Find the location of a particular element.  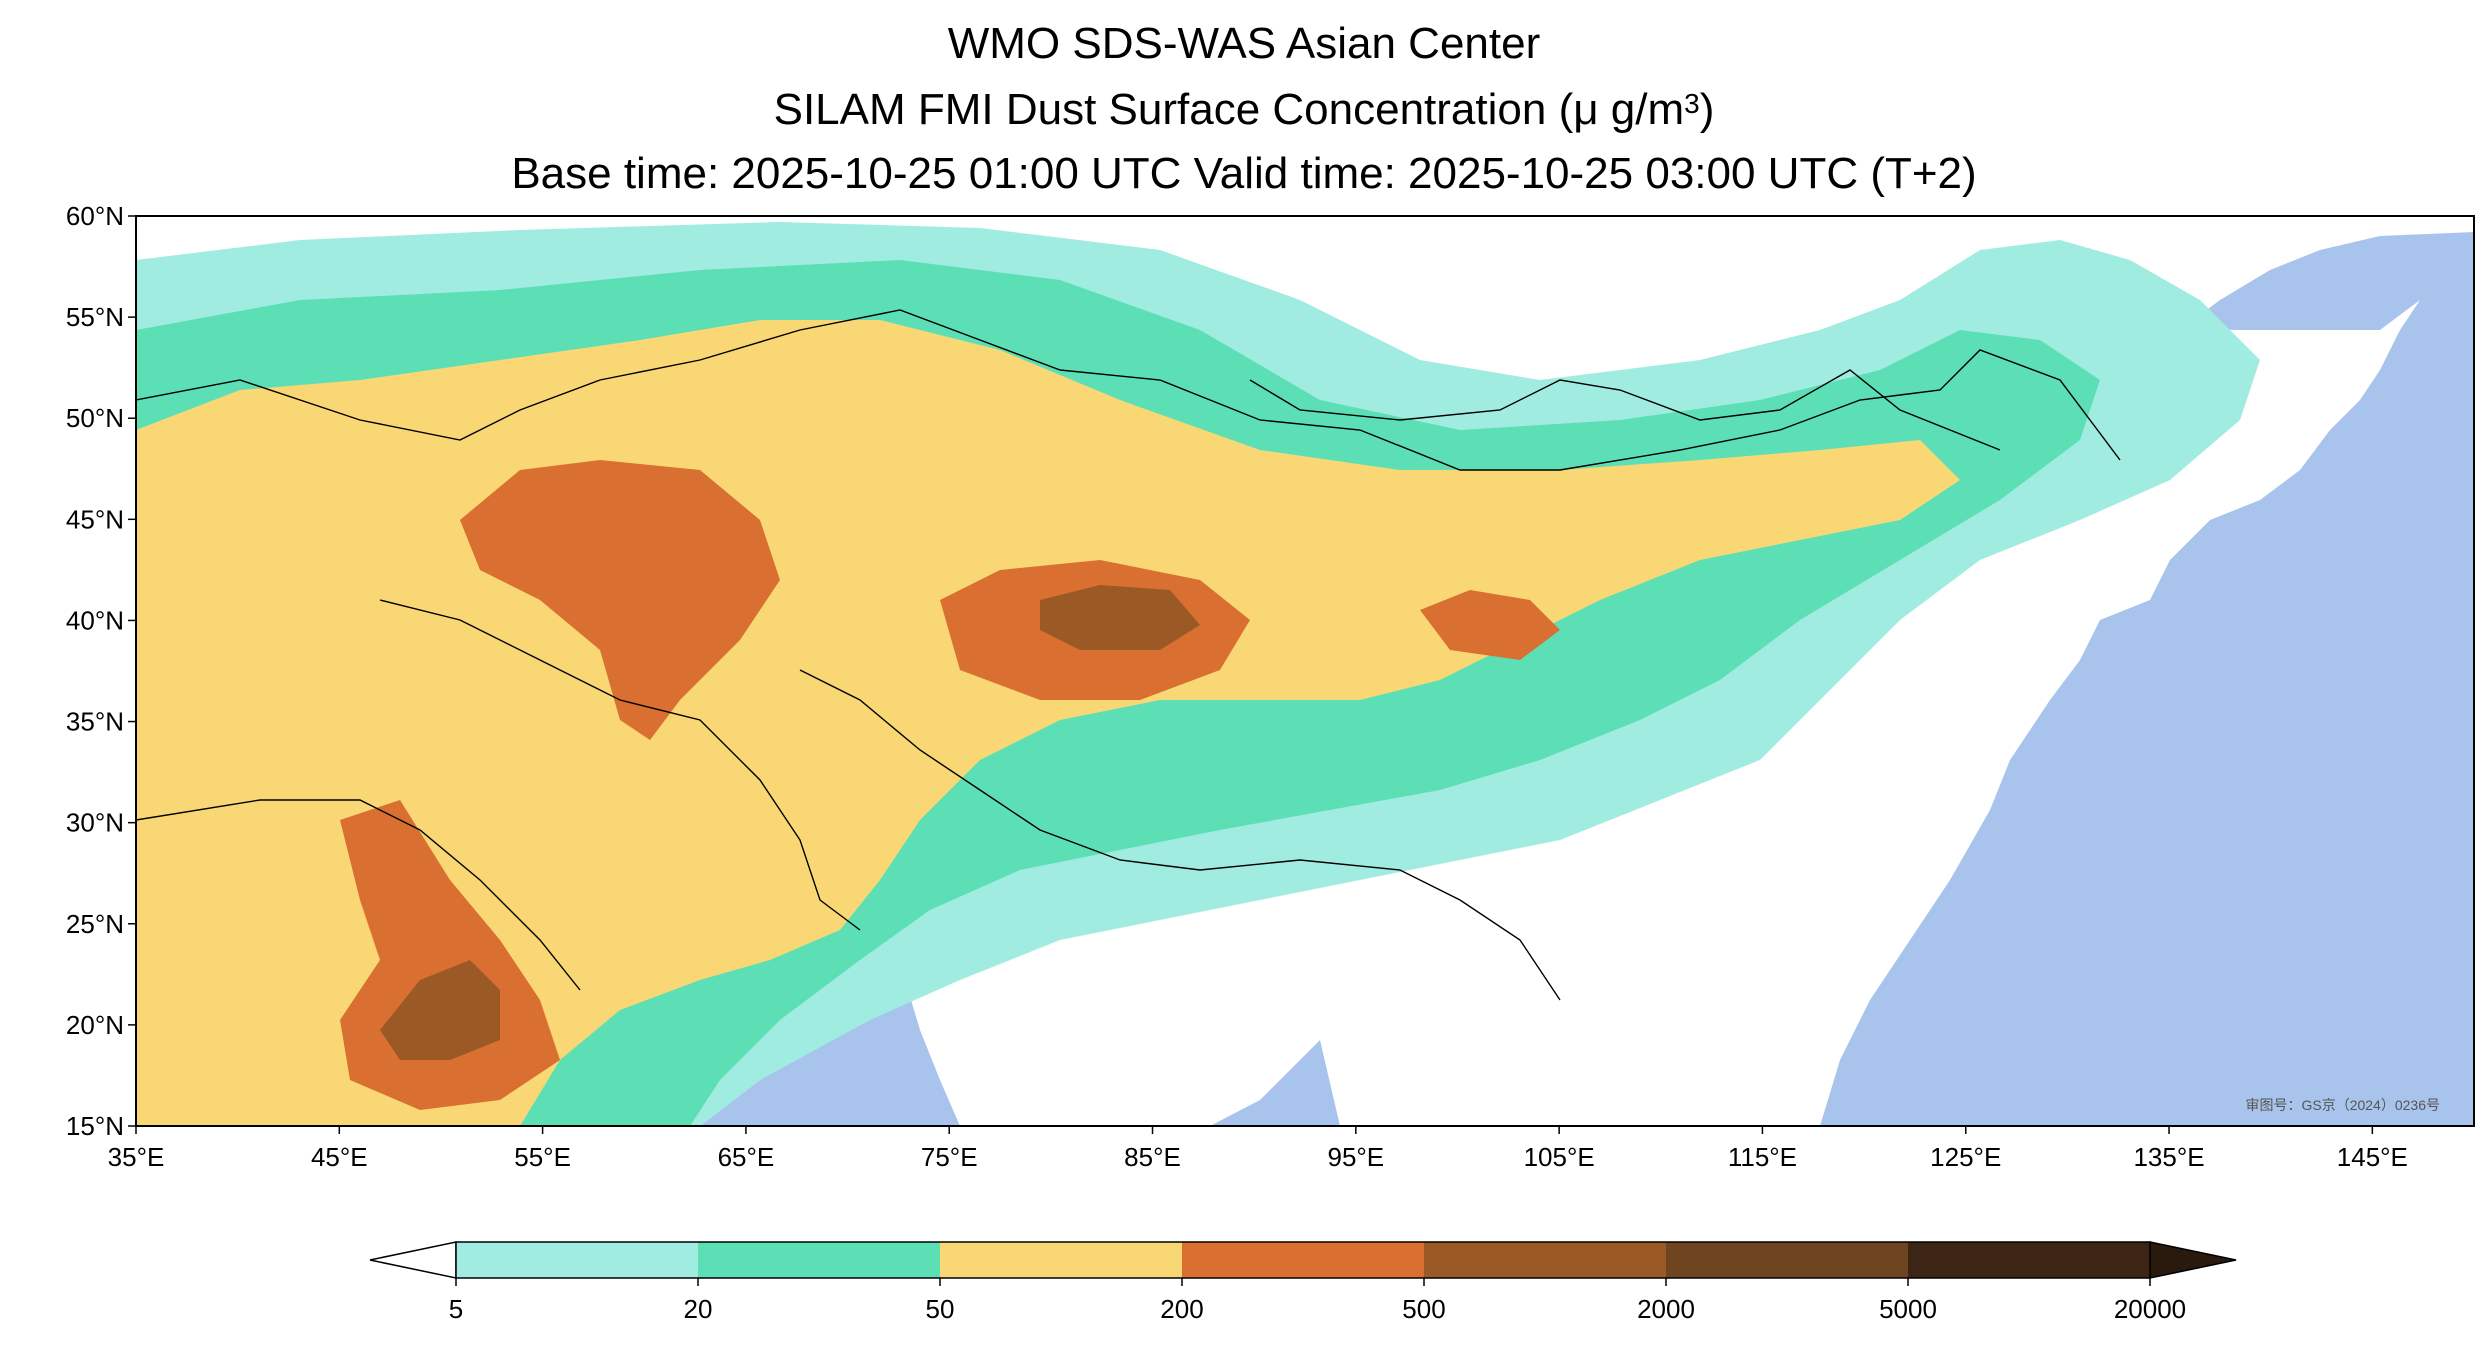

ocean-sea-of-okhotsk is located at coordinates (2327, 281).